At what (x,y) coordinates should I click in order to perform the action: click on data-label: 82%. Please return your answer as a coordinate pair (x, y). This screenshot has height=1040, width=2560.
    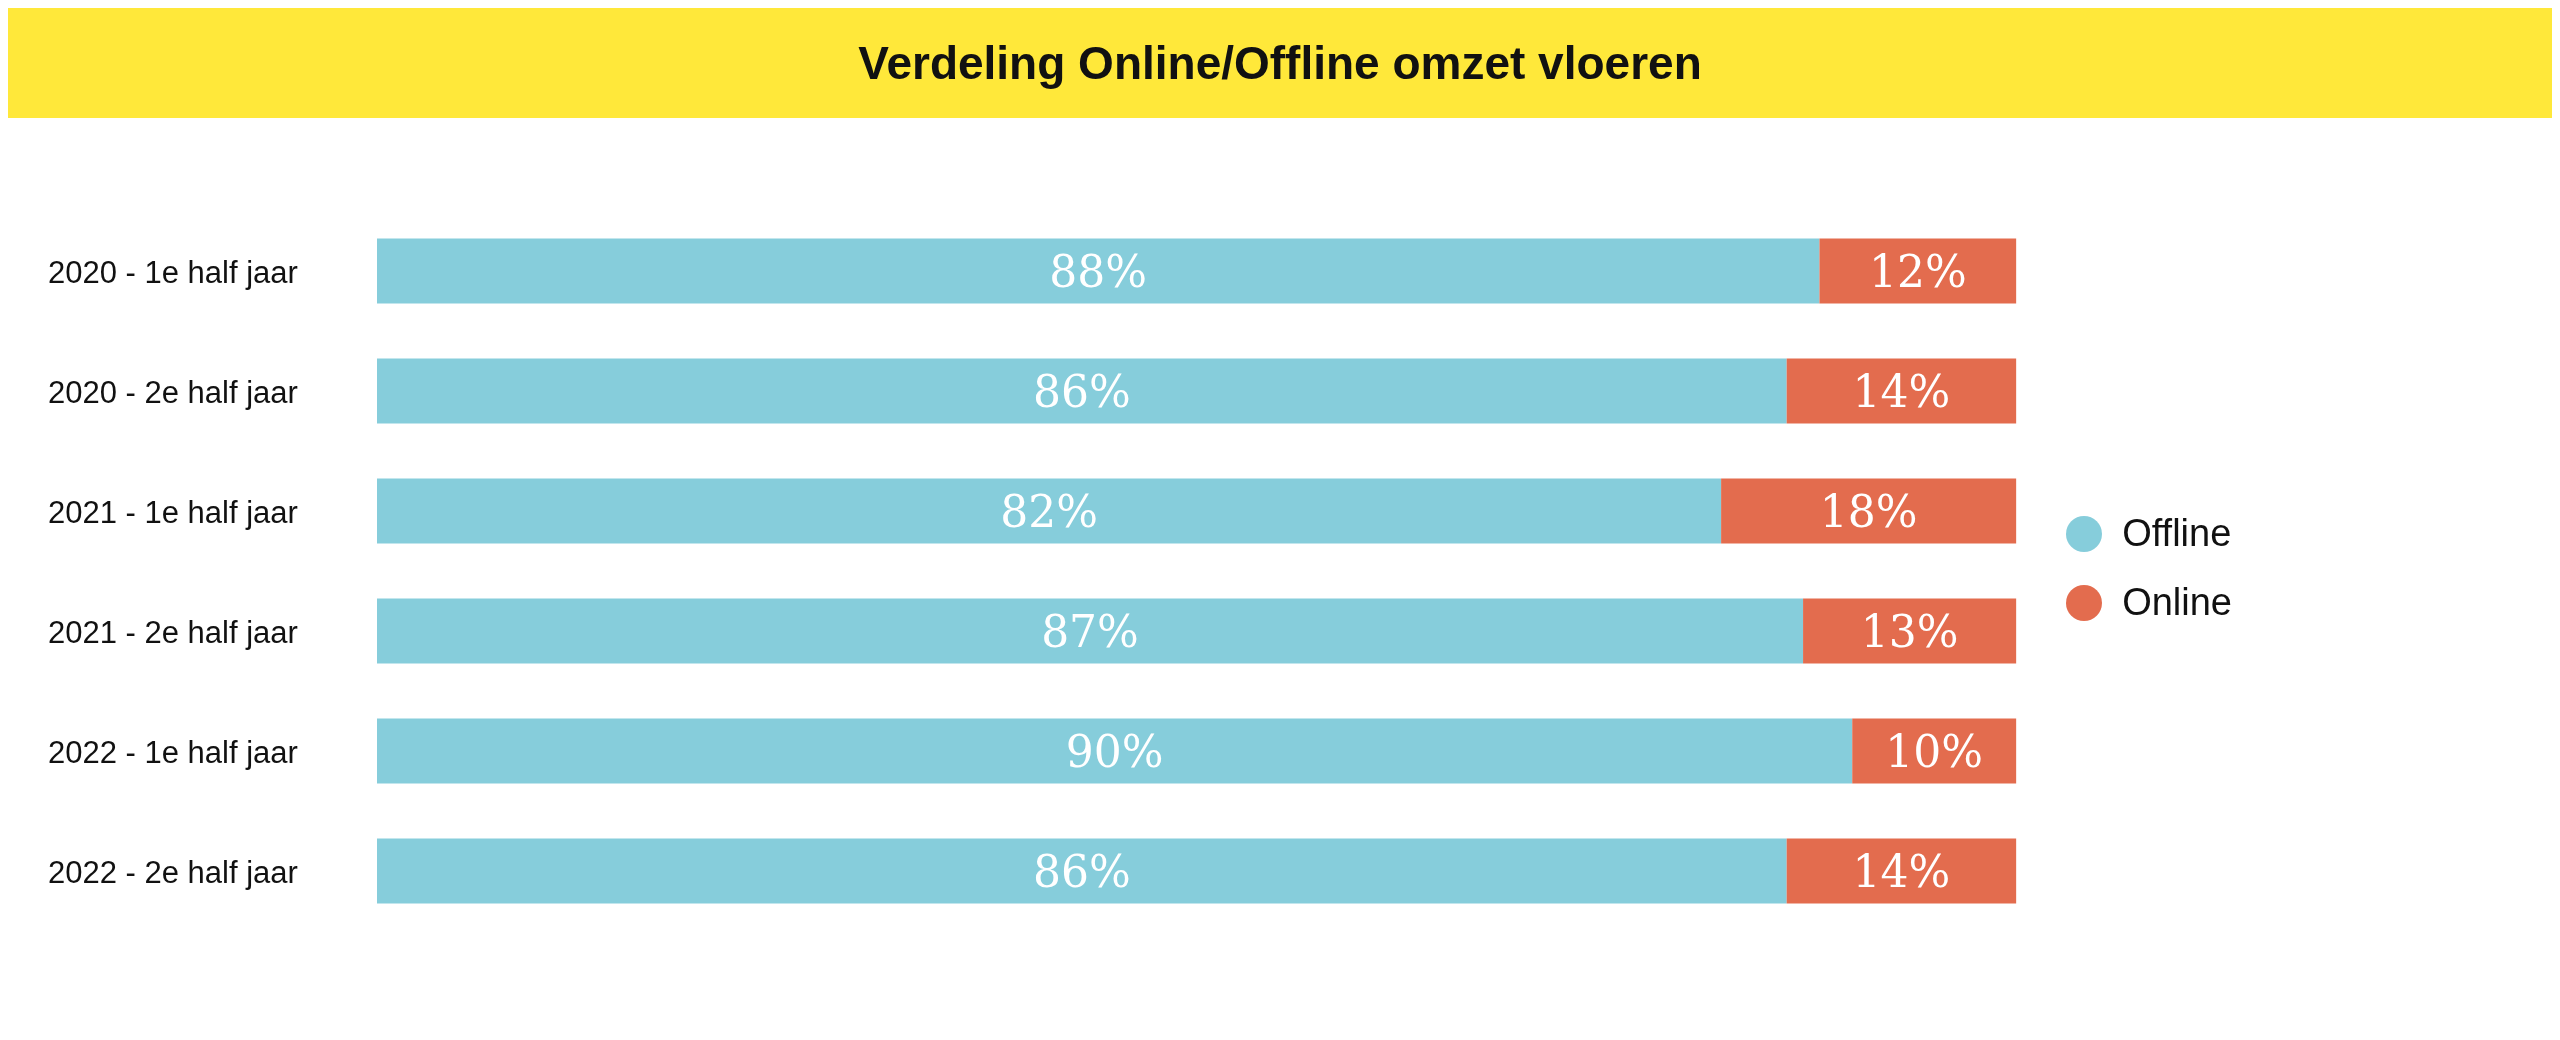
    Looking at the image, I should click on (1049, 511).